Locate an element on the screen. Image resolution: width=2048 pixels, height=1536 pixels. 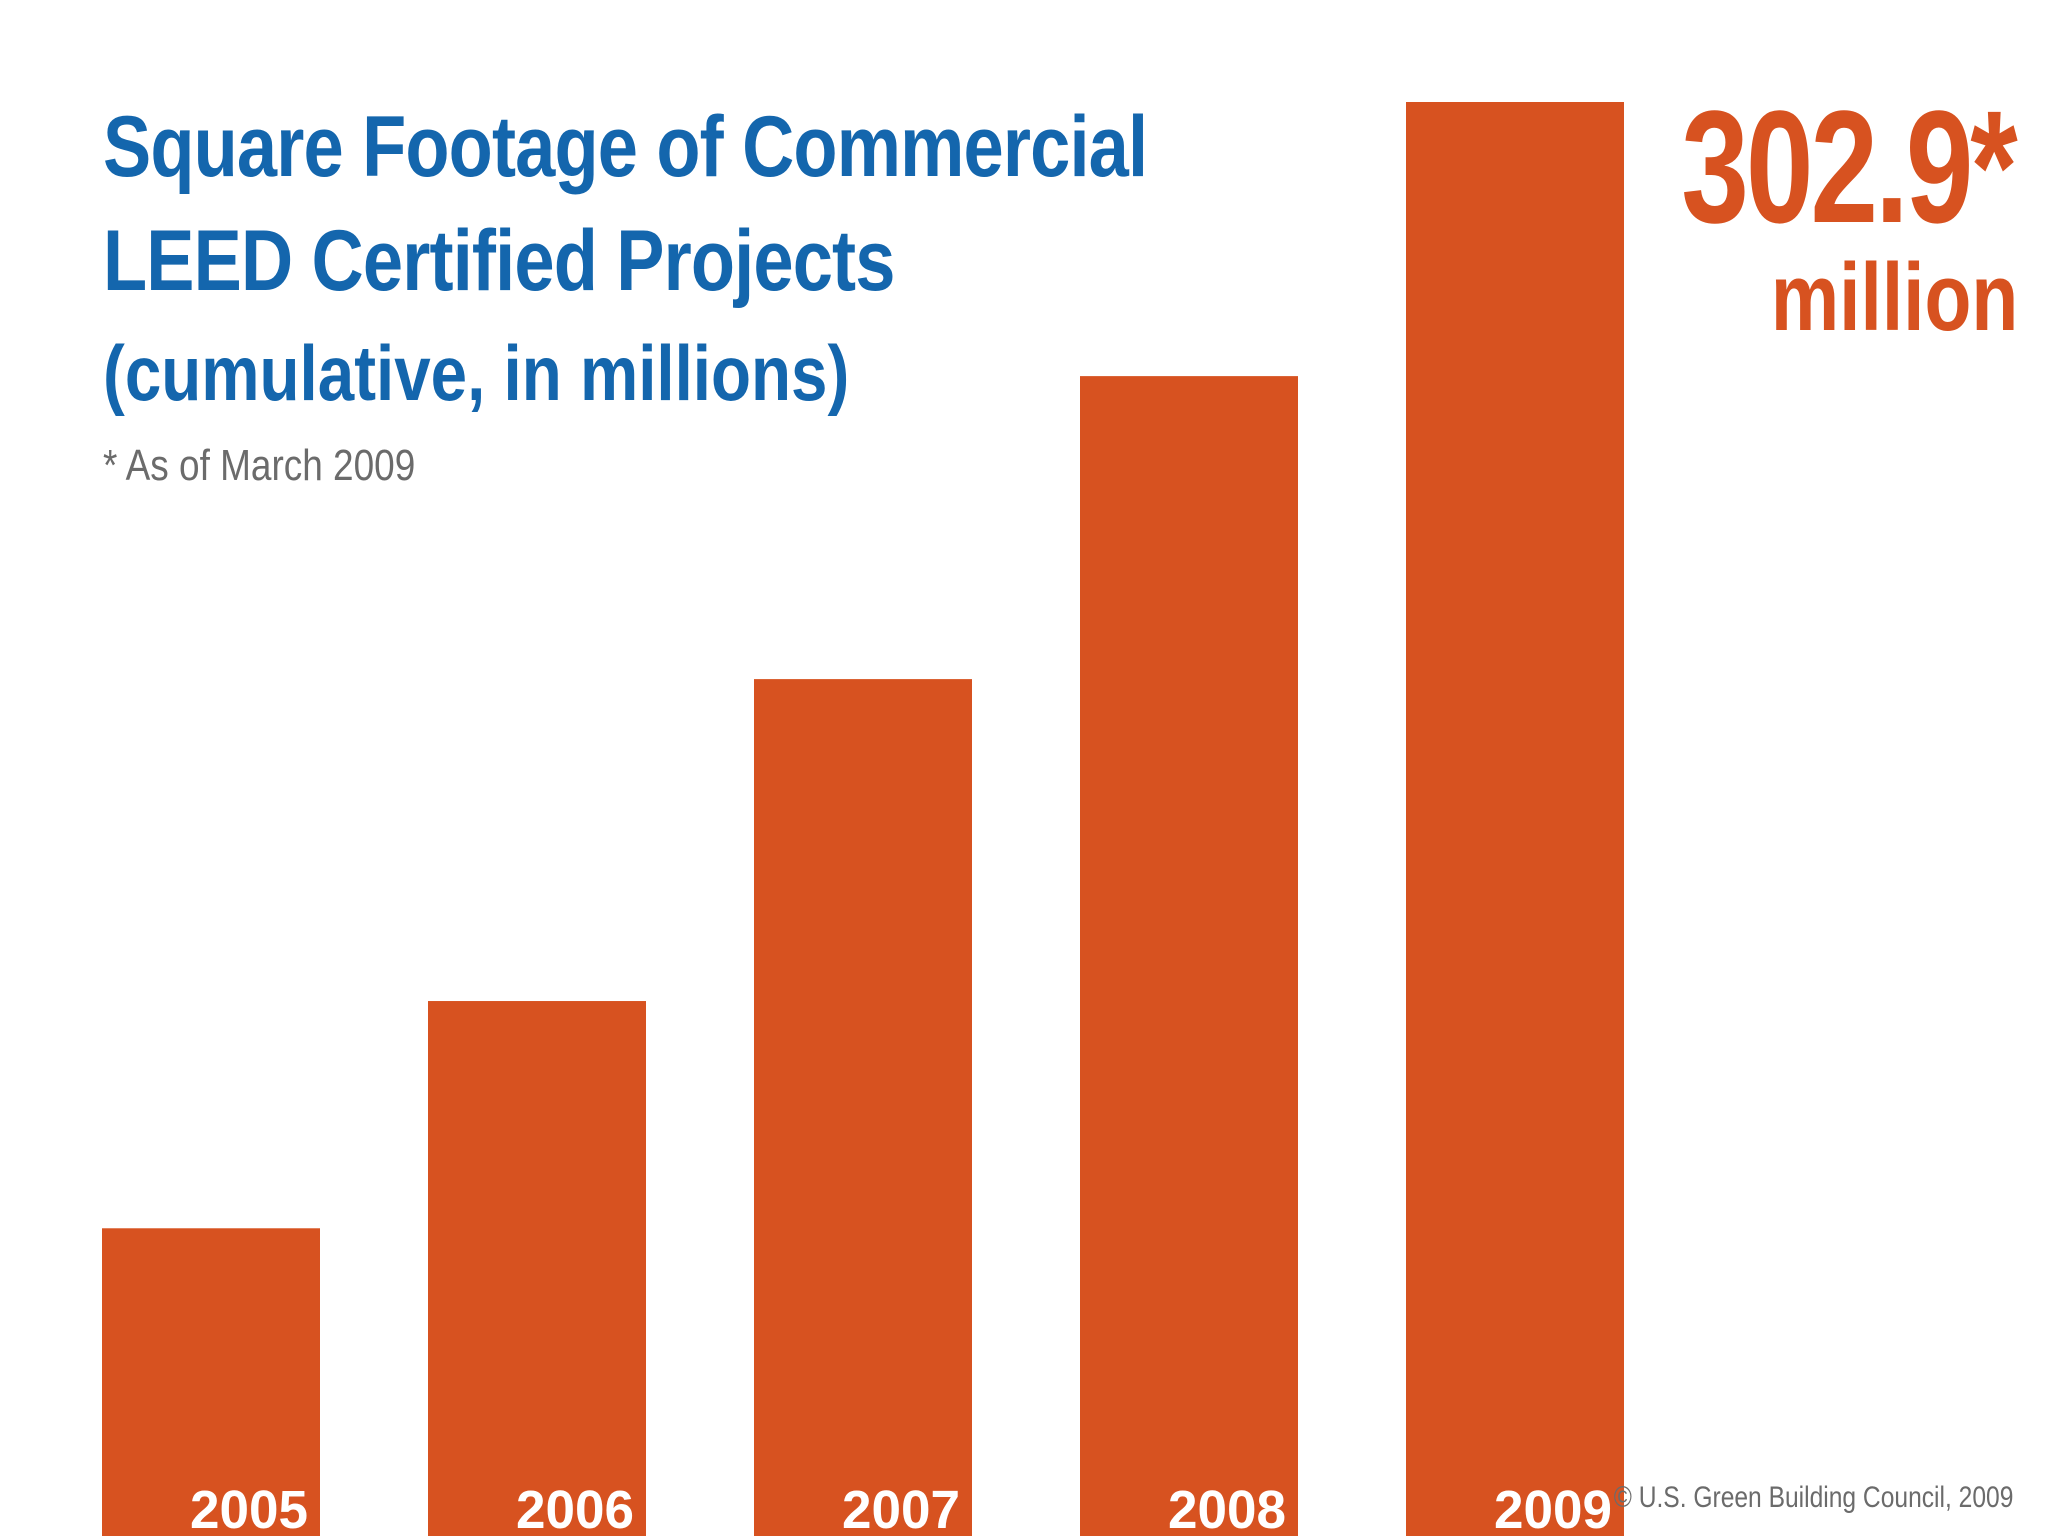
x-tick-label-2009: 2009 is located at coordinates (1553, 1508).